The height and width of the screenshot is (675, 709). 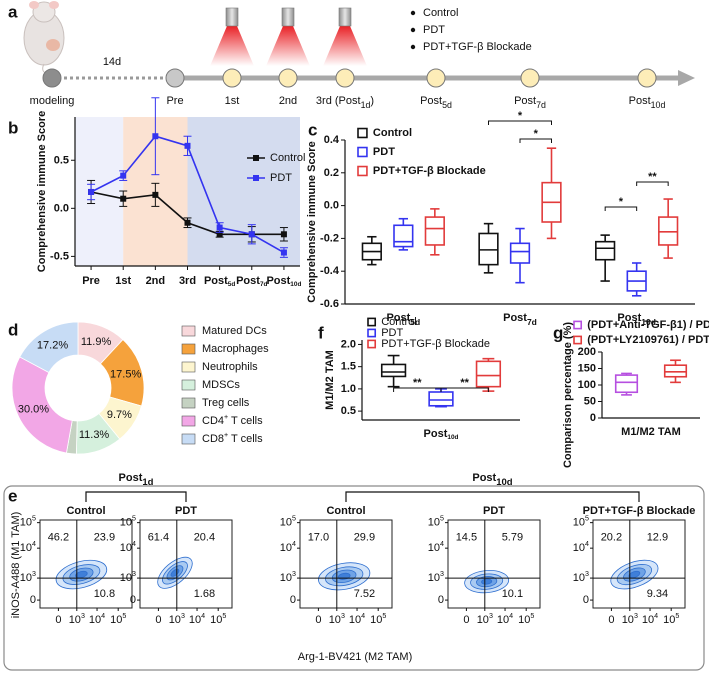 I want to click on bullet, so click(x=413, y=13).